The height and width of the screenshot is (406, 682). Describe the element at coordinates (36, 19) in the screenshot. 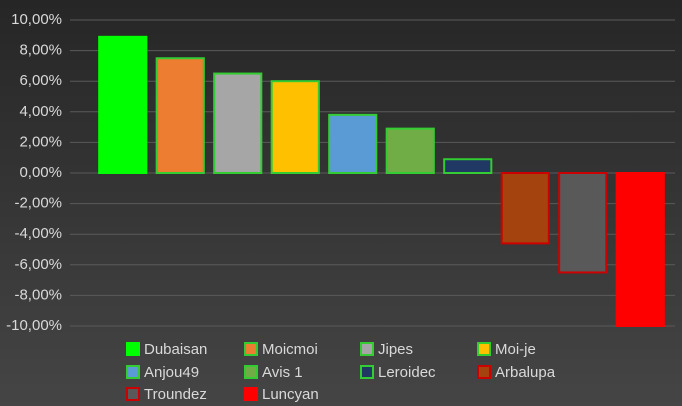

I see `y-tick-label: 10,00%` at that location.